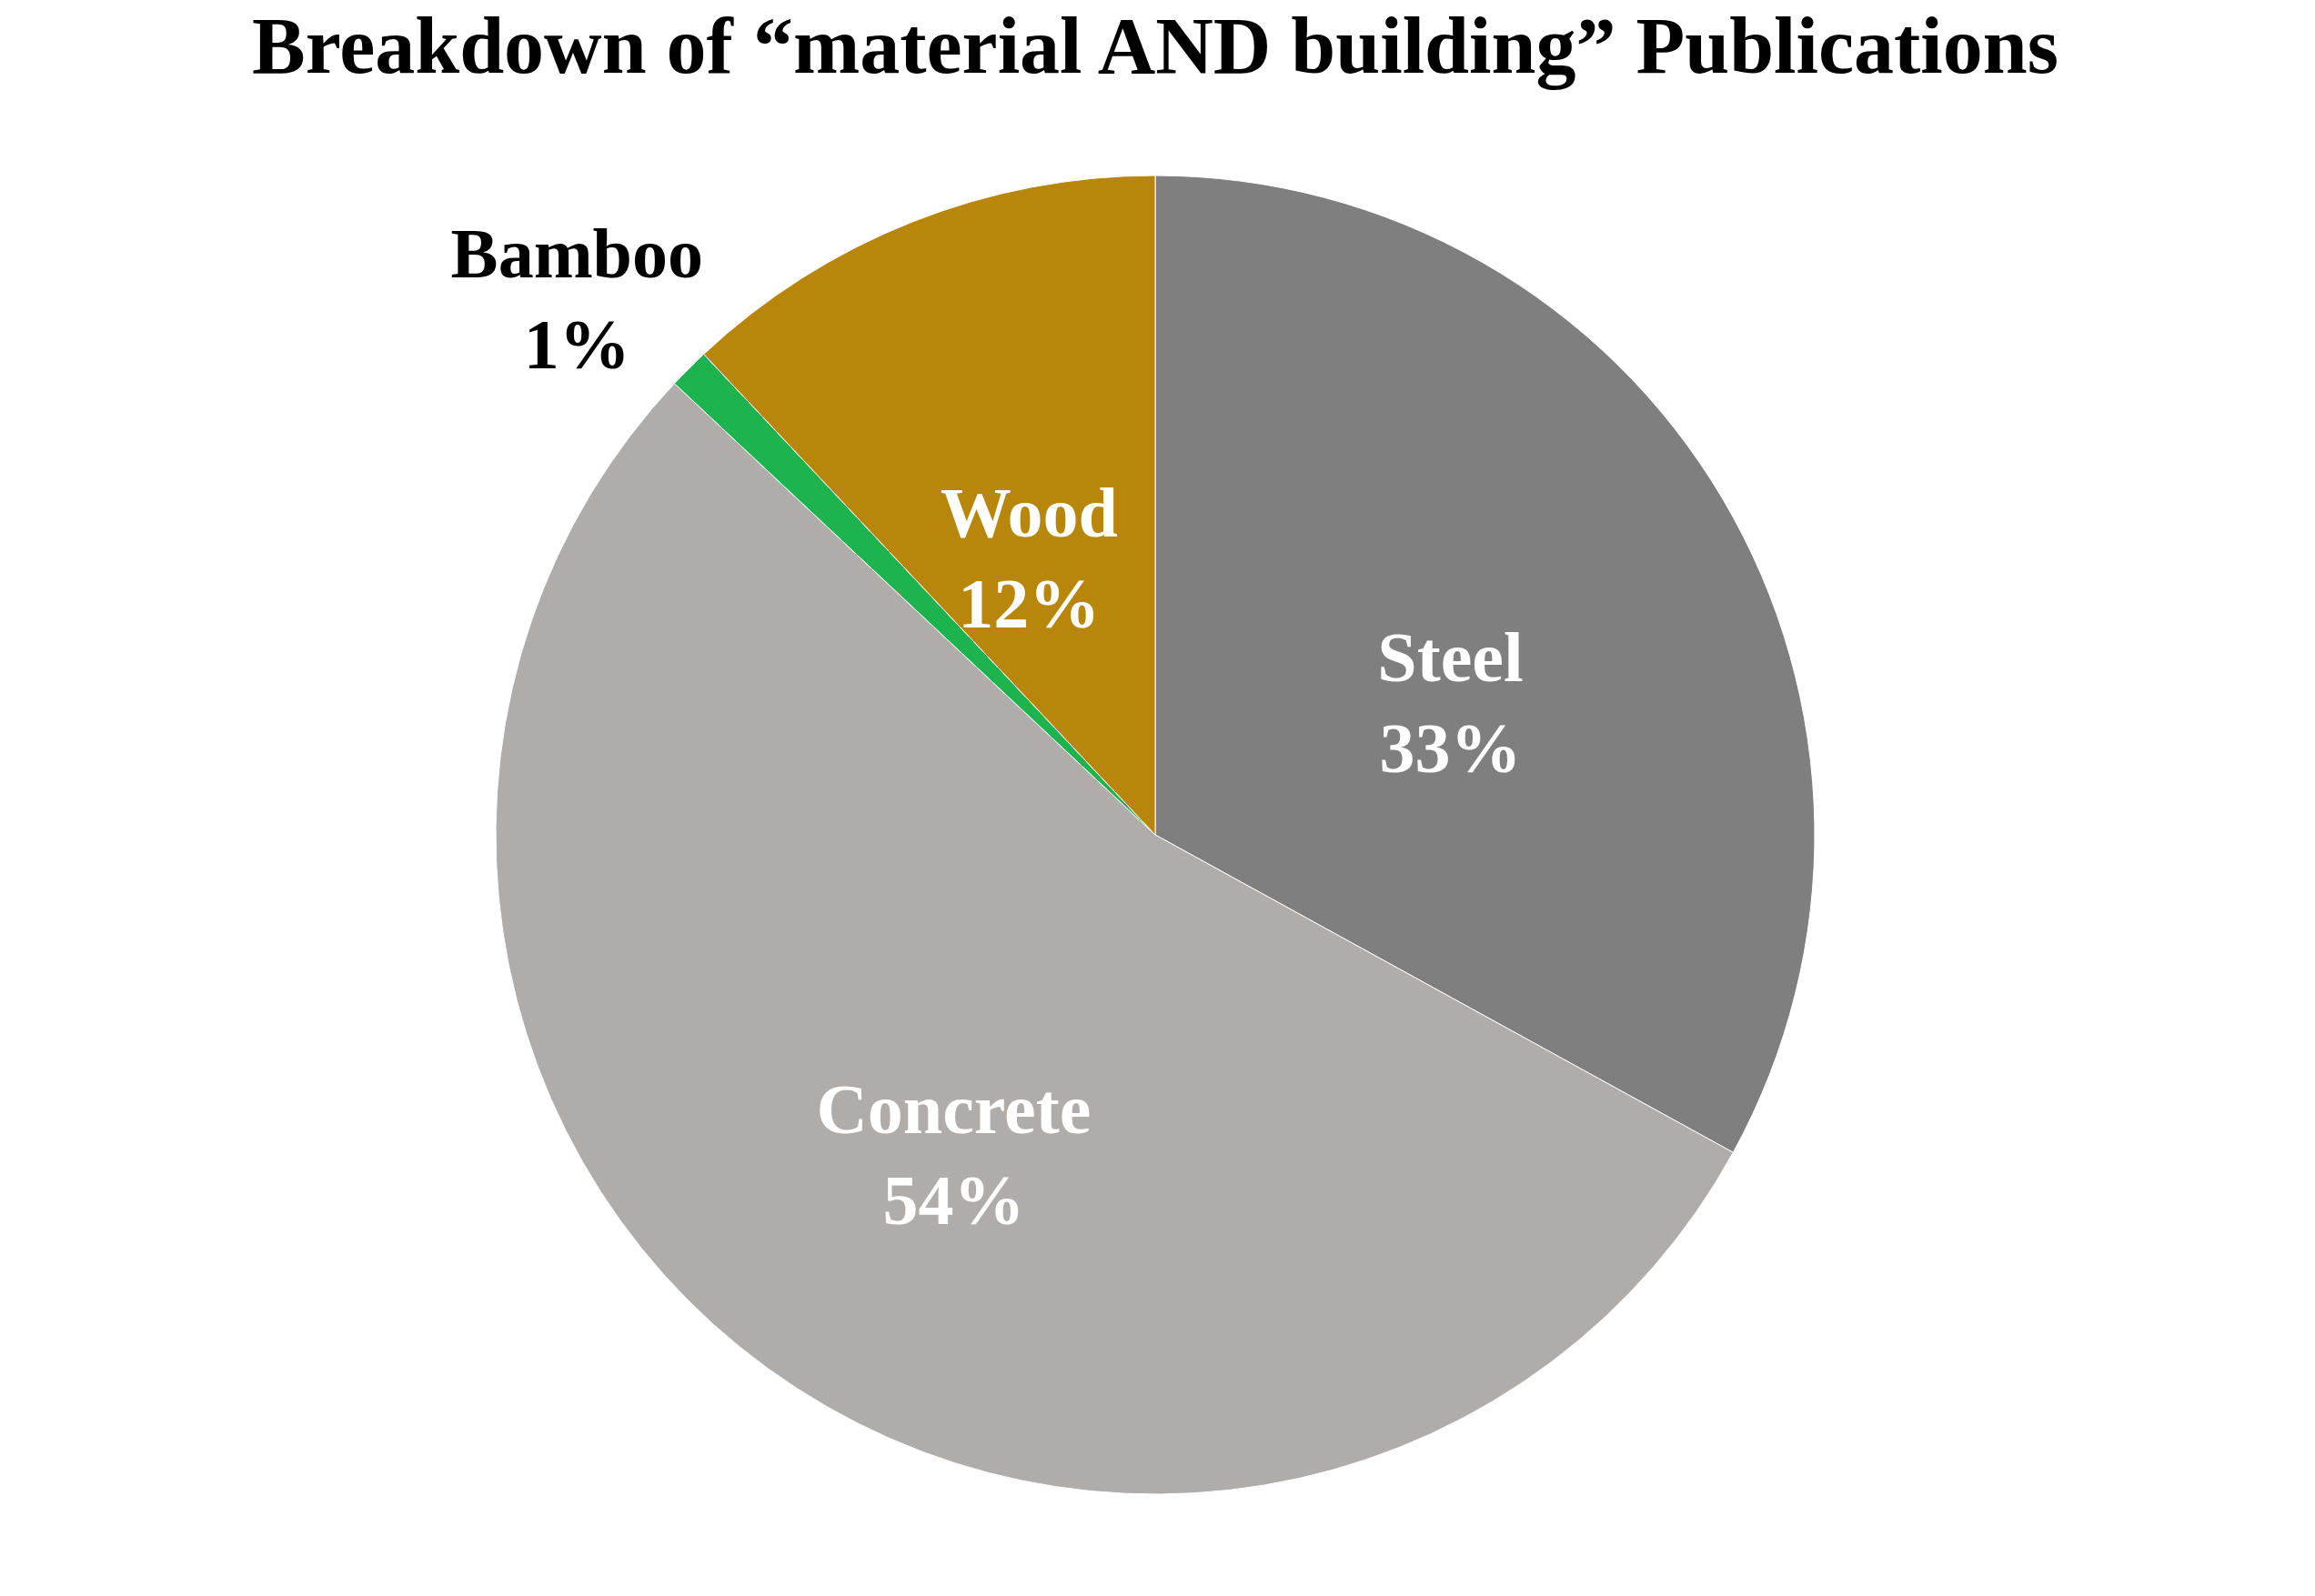 Image resolution: width=2315 pixels, height=1596 pixels. Describe the element at coordinates (1450, 748) in the screenshot. I see `data-label: 33%` at that location.